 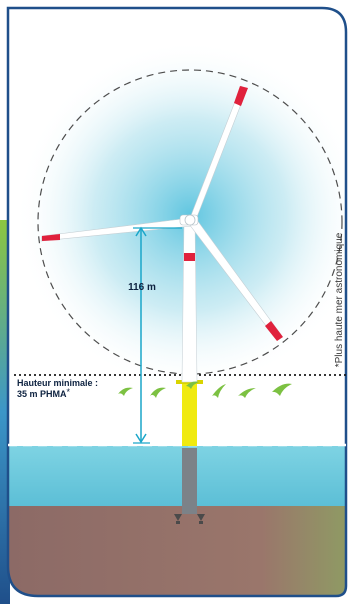 I want to click on tower, so click(x=189, y=302).